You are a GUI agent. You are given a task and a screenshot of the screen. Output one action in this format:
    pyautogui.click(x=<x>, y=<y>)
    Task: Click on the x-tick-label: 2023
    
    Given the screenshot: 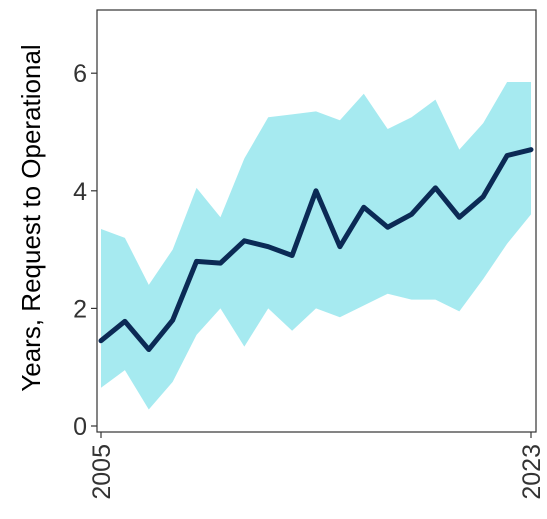 What is the action you would take?
    pyautogui.click(x=532, y=472)
    